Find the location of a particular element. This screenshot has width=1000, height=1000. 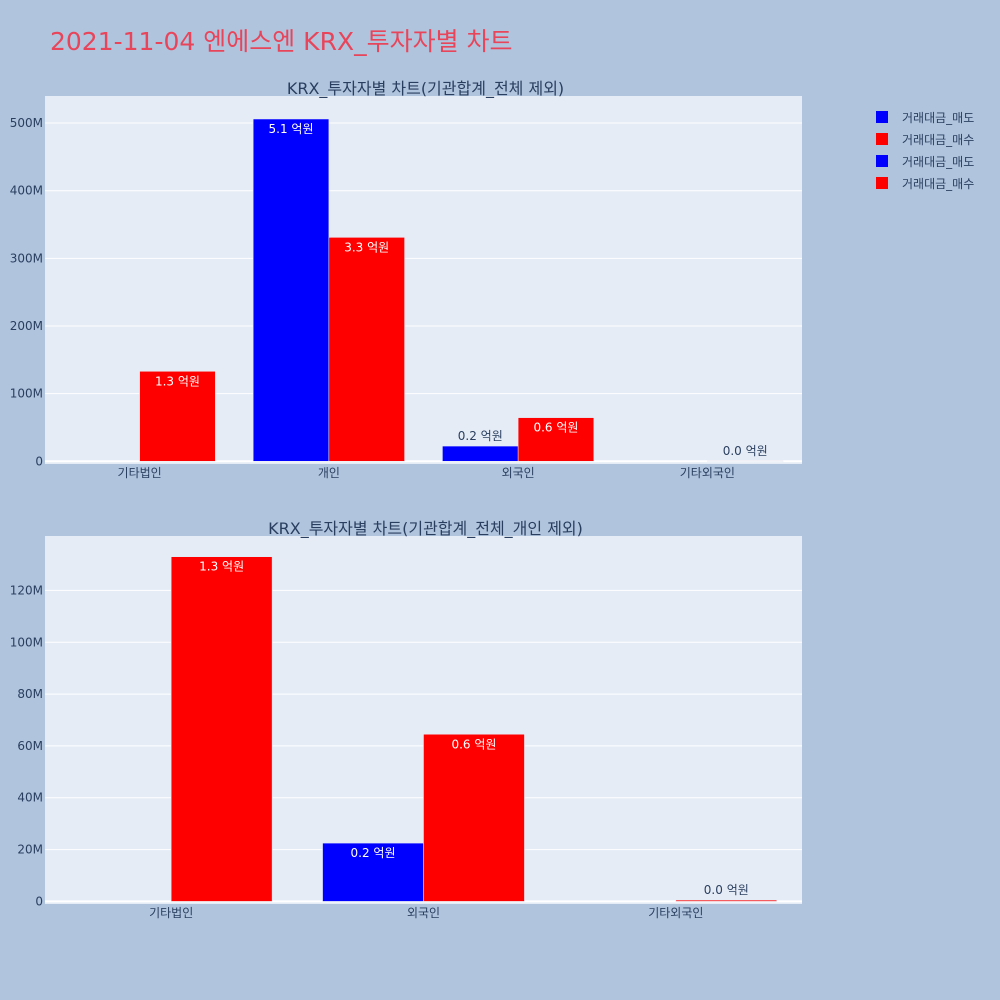

y-tick-label: 400M is located at coordinates (26, 191).